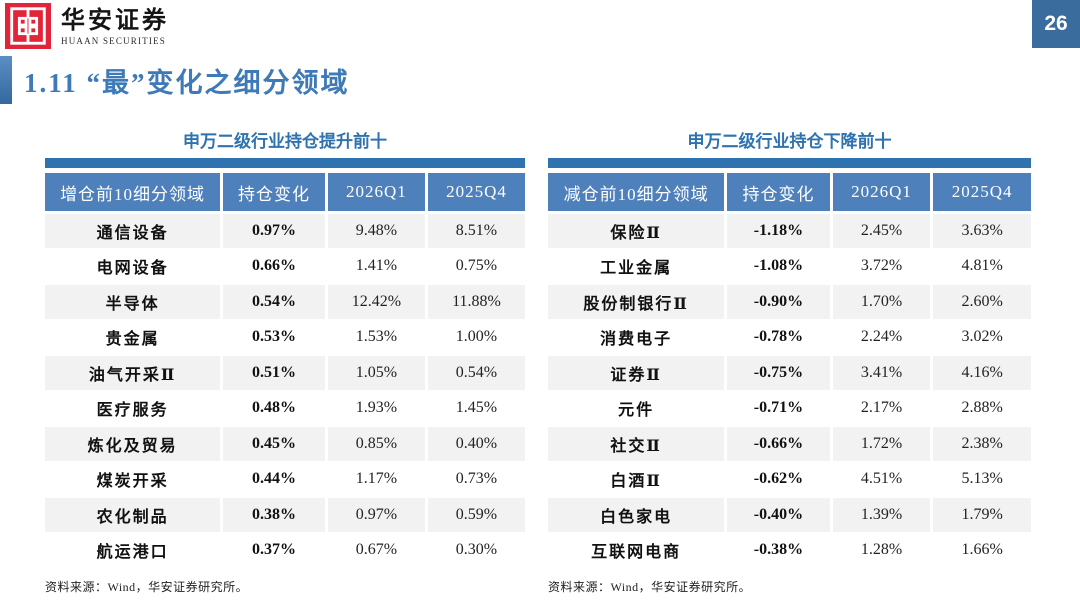 The image size is (1080, 607). What do you see at coordinates (881, 479) in the screenshot?
I see `value-cell: 4.51%` at bounding box center [881, 479].